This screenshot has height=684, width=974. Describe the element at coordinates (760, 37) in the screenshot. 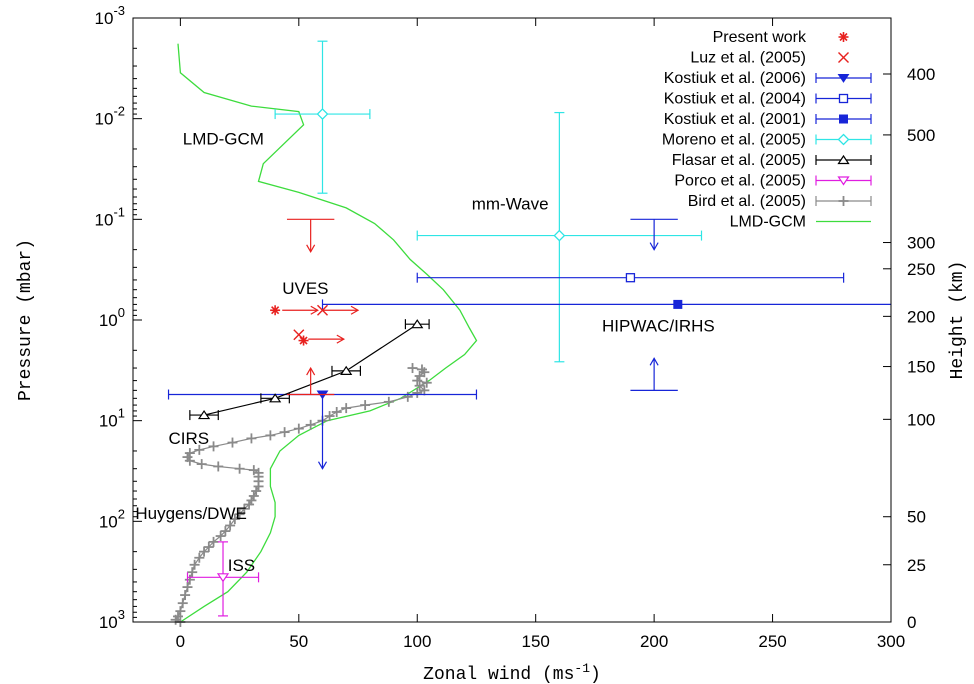

I see `legend-label: Present work` at that location.